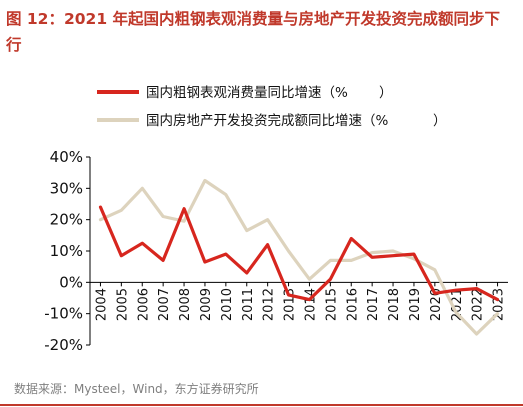 The width and height of the screenshot is (523, 407). I want to click on legend-label-steel-close: ）, so click(386, 93).